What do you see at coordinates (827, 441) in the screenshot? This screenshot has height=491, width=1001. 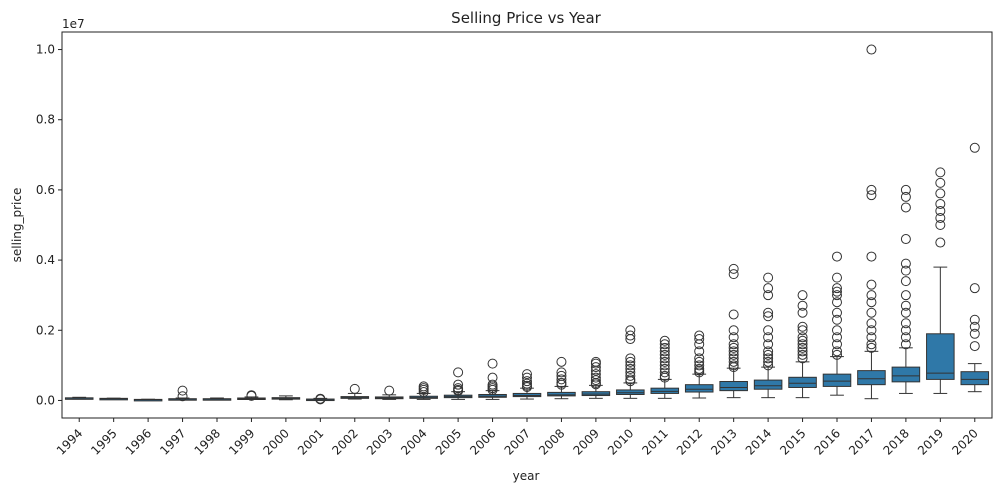 I see `x-tick-label: 2016` at bounding box center [827, 441].